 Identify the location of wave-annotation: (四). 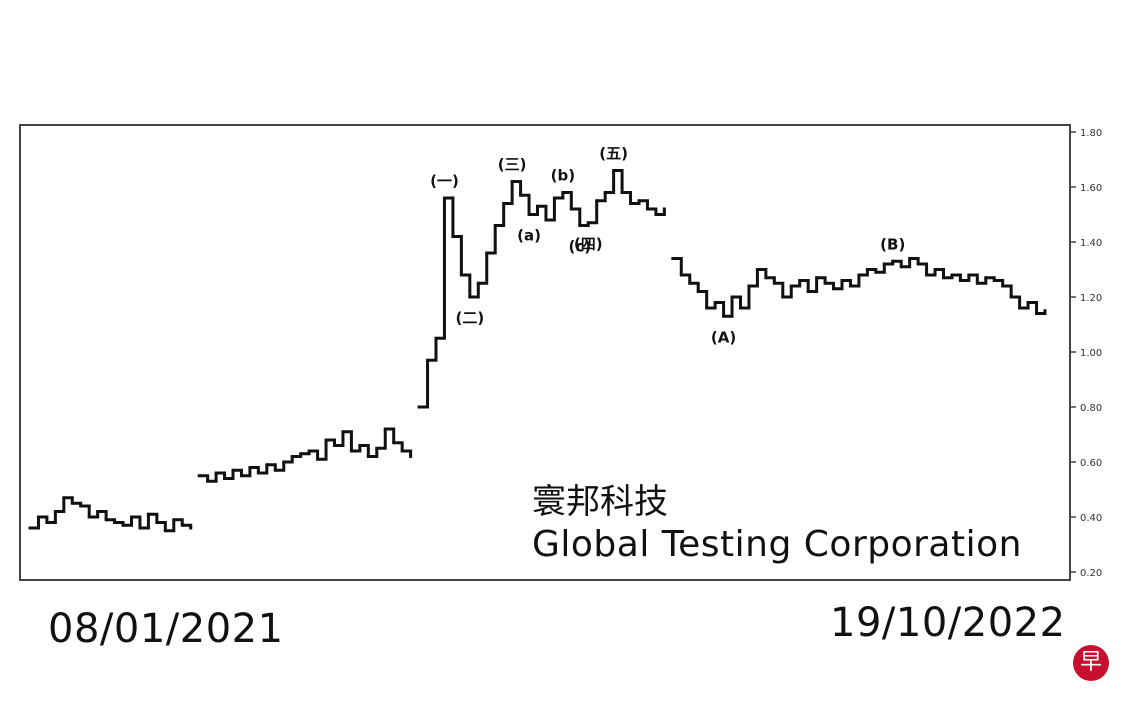
(588, 244).